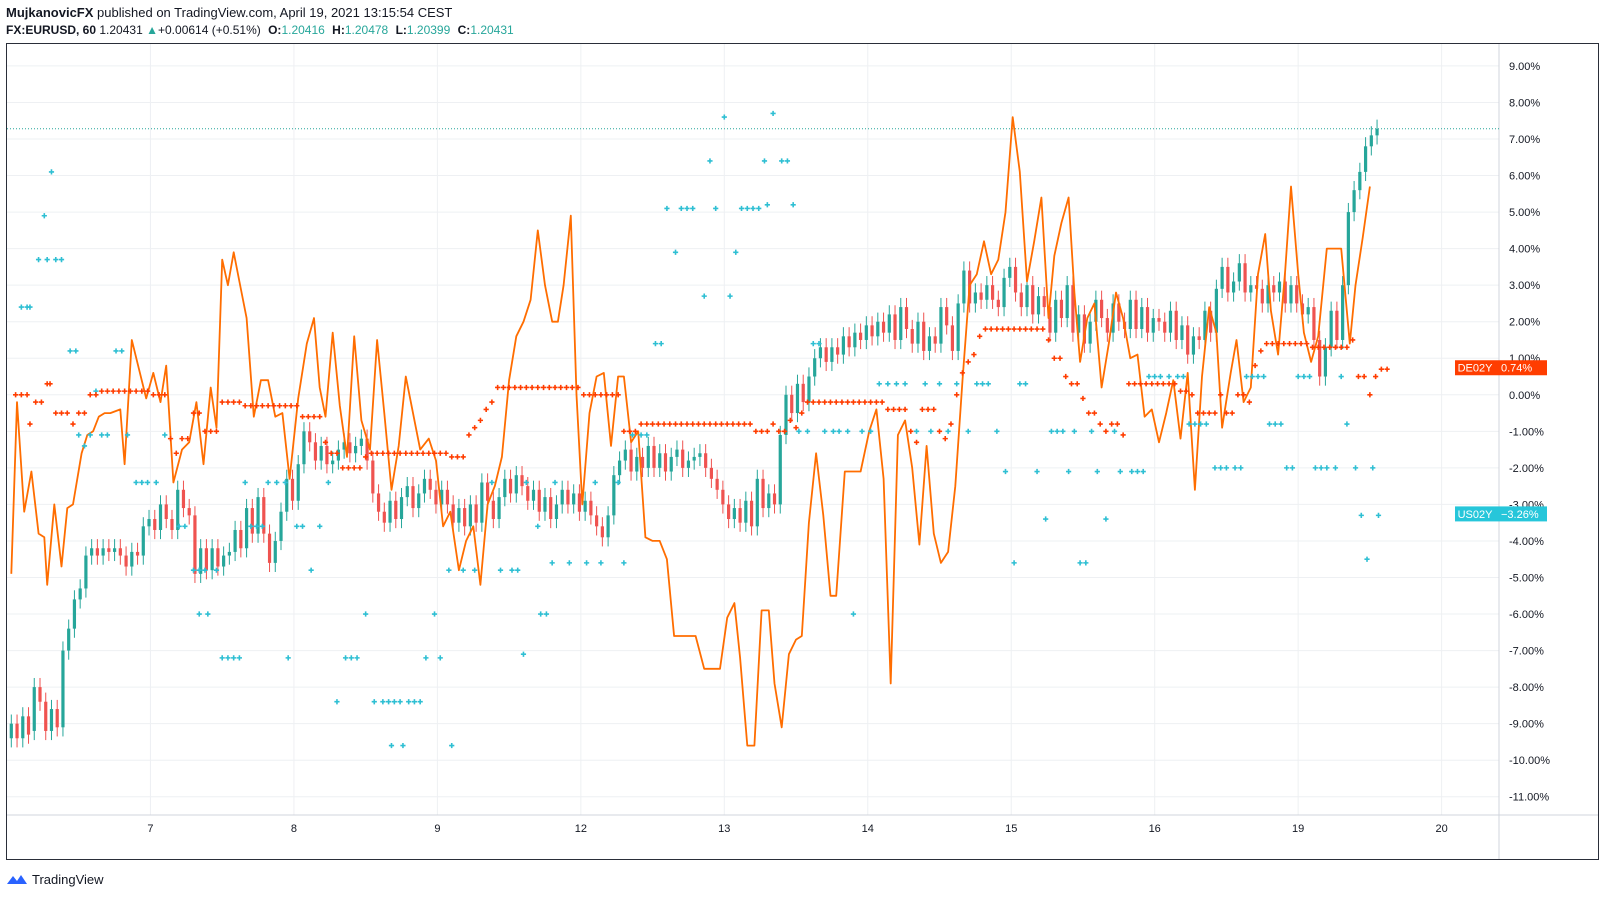  I want to click on open-value: 1.20416, so click(303, 30).